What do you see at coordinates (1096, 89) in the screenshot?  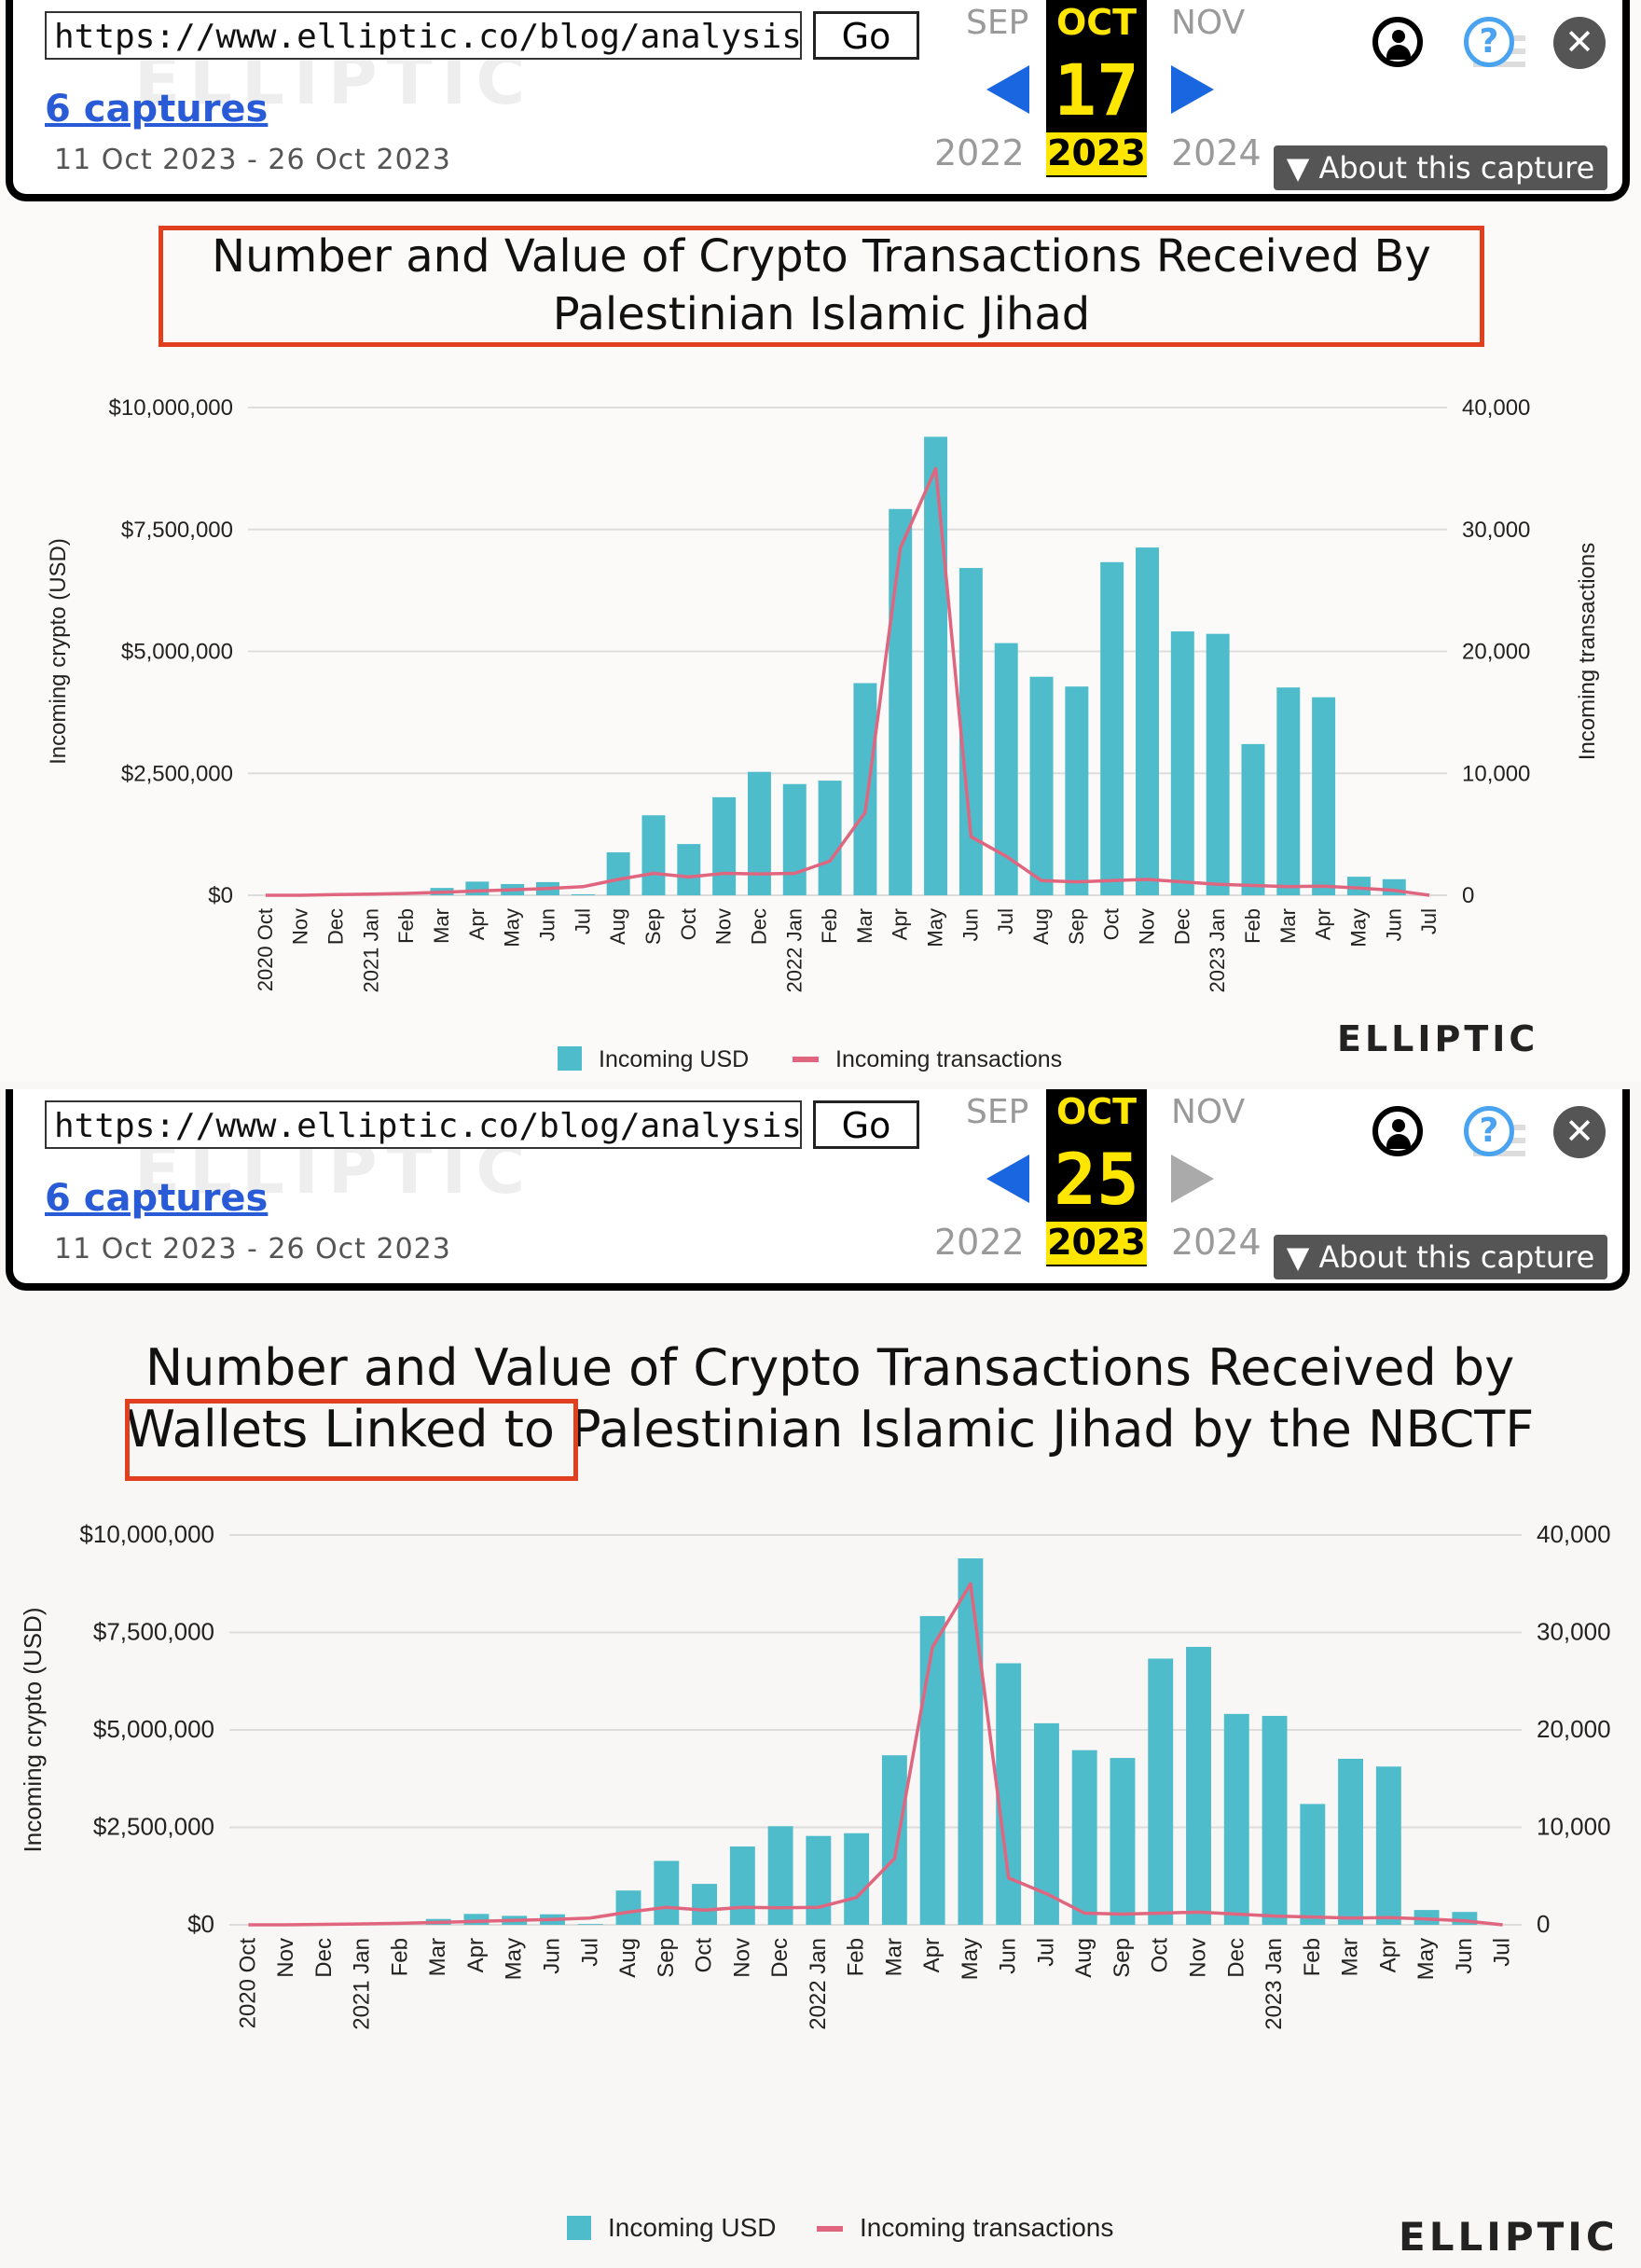 I see `current-day: 17` at bounding box center [1096, 89].